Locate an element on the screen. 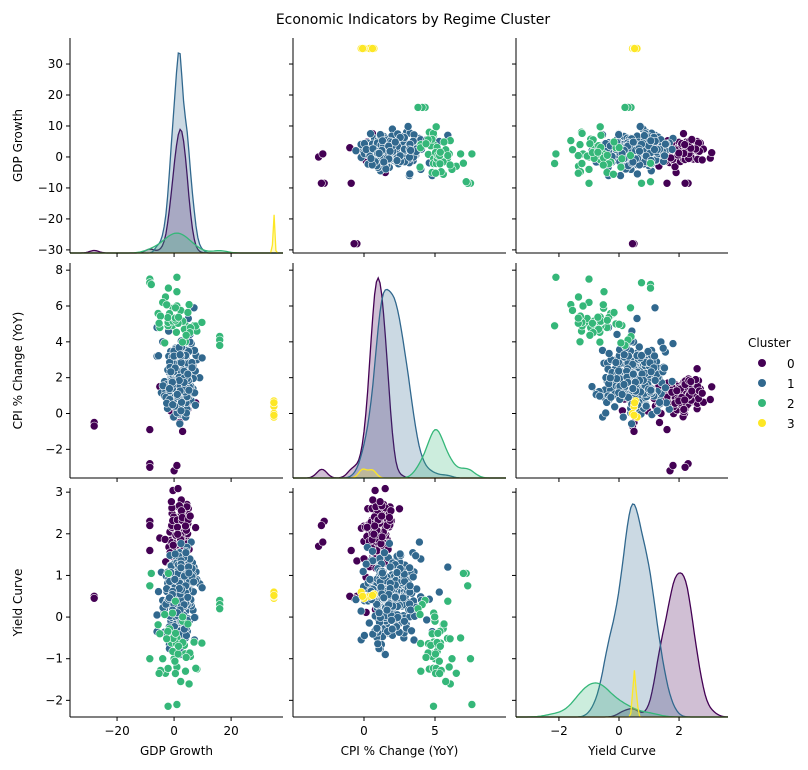  y-axis-label: CPI % Change (YoY) is located at coordinates (18, 371).